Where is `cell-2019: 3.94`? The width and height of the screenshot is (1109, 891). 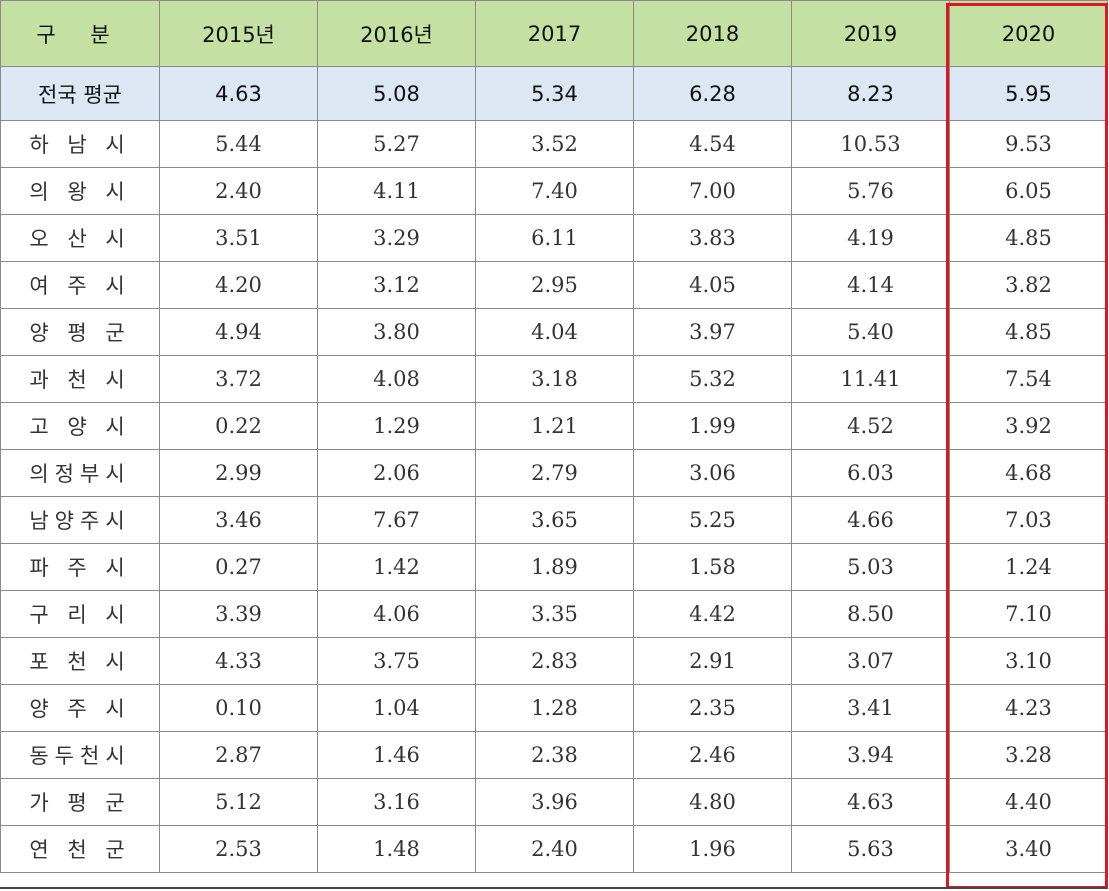 cell-2019: 3.94 is located at coordinates (870, 755).